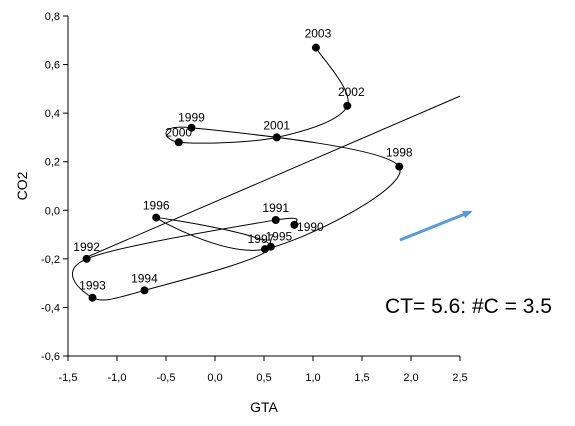  I want to click on point-1999, so click(191, 127).